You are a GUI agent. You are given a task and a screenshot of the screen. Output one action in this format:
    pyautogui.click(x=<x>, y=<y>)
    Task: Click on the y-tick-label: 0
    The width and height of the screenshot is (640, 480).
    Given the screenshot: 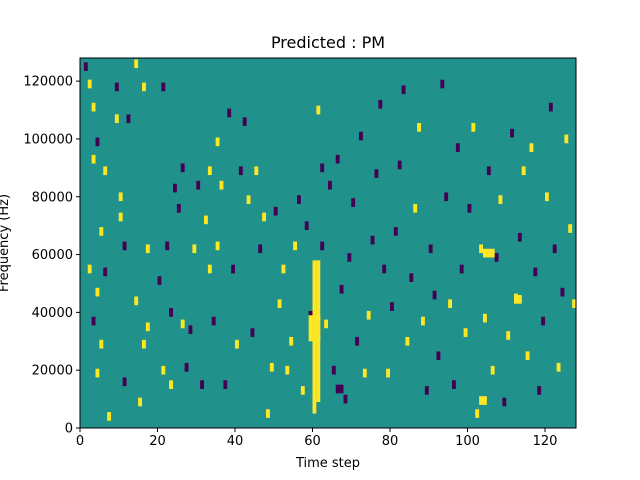 What is the action you would take?
    pyautogui.click(x=69, y=429)
    